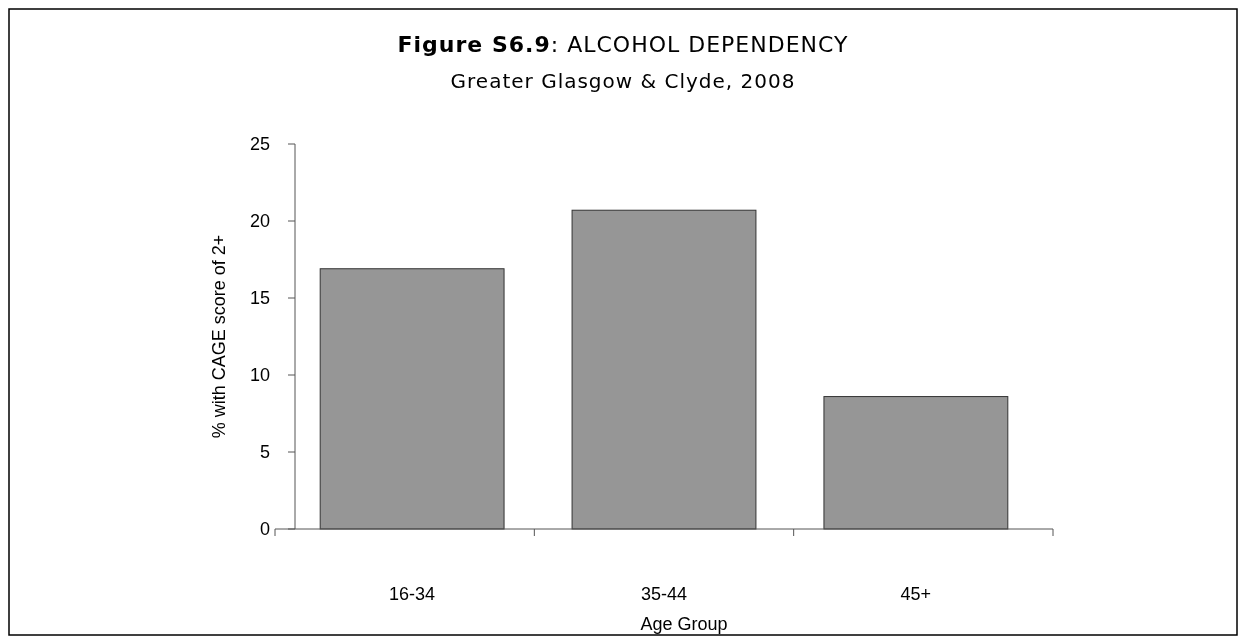 This screenshot has height=644, width=1246. Describe the element at coordinates (684, 624) in the screenshot. I see `x-axis-title: Age Group` at that location.